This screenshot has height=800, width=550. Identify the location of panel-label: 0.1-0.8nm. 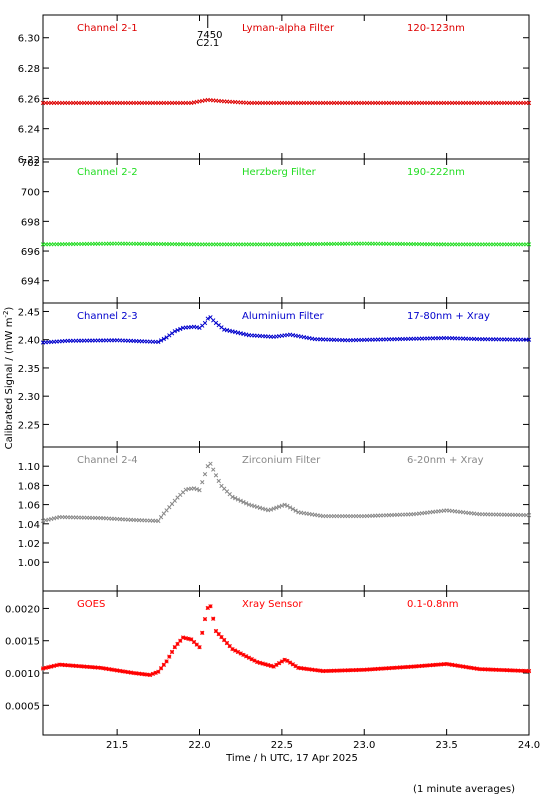
(433, 604).